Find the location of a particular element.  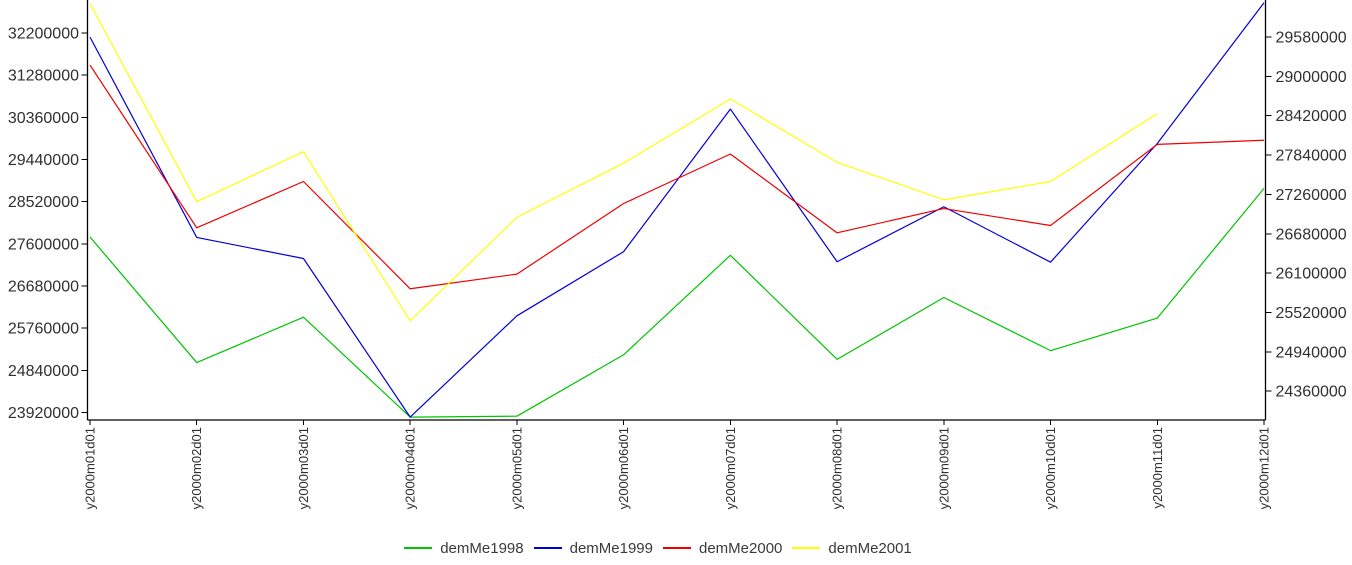

legend-item-demMe2001: demMe2001 is located at coordinates (852, 548).